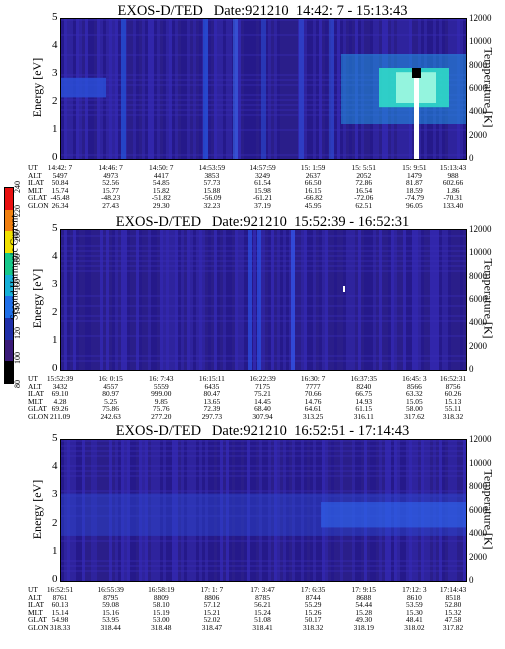  Describe the element at coordinates (453, 597) in the screenshot. I see `ephemeris-value: 8518` at that location.